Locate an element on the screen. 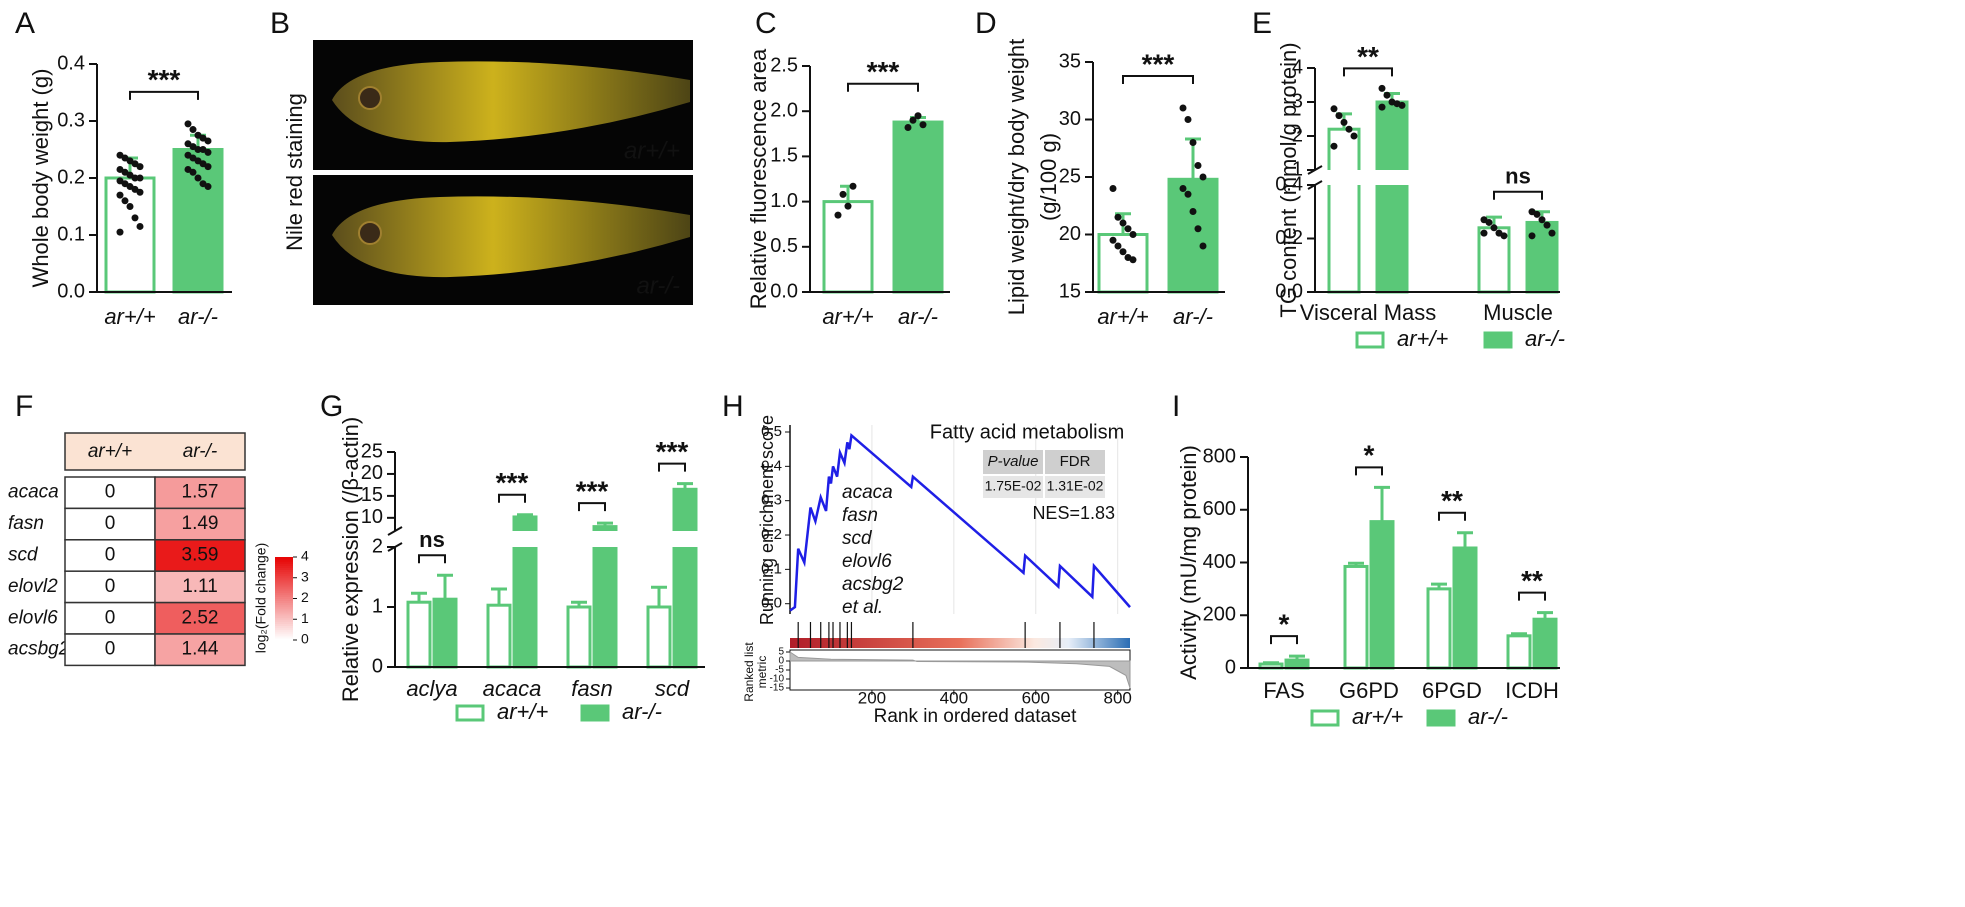  metric-tick-label: 0 is located at coordinates (781, 661).